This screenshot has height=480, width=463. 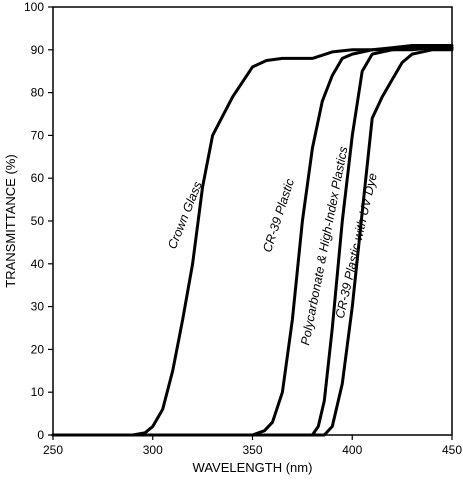 What do you see at coordinates (153, 450) in the screenshot?
I see `x-tick-label: 300` at bounding box center [153, 450].